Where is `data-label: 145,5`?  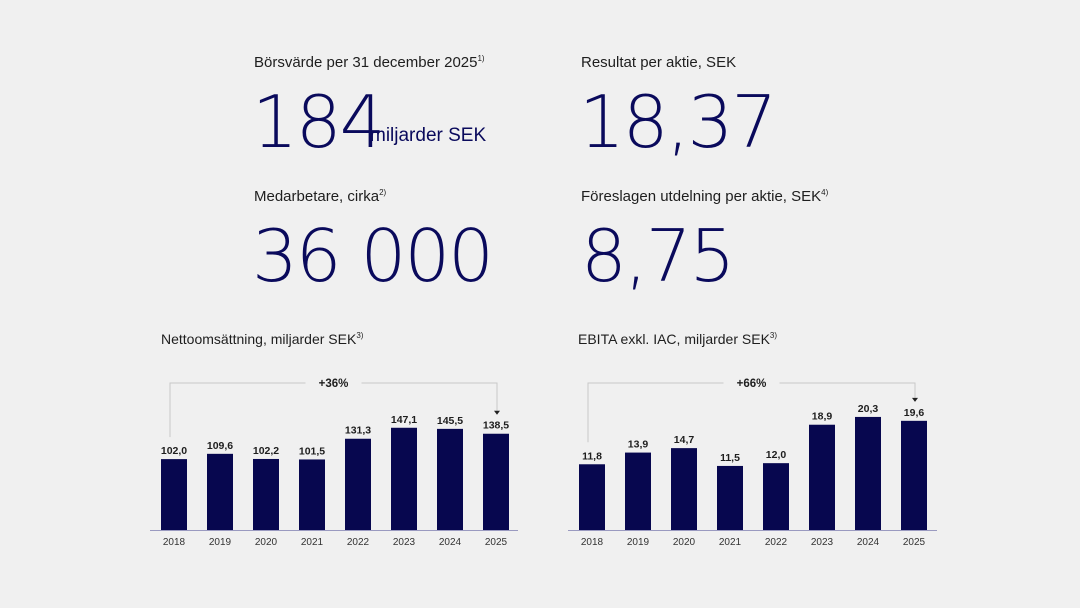 data-label: 145,5 is located at coordinates (450, 421).